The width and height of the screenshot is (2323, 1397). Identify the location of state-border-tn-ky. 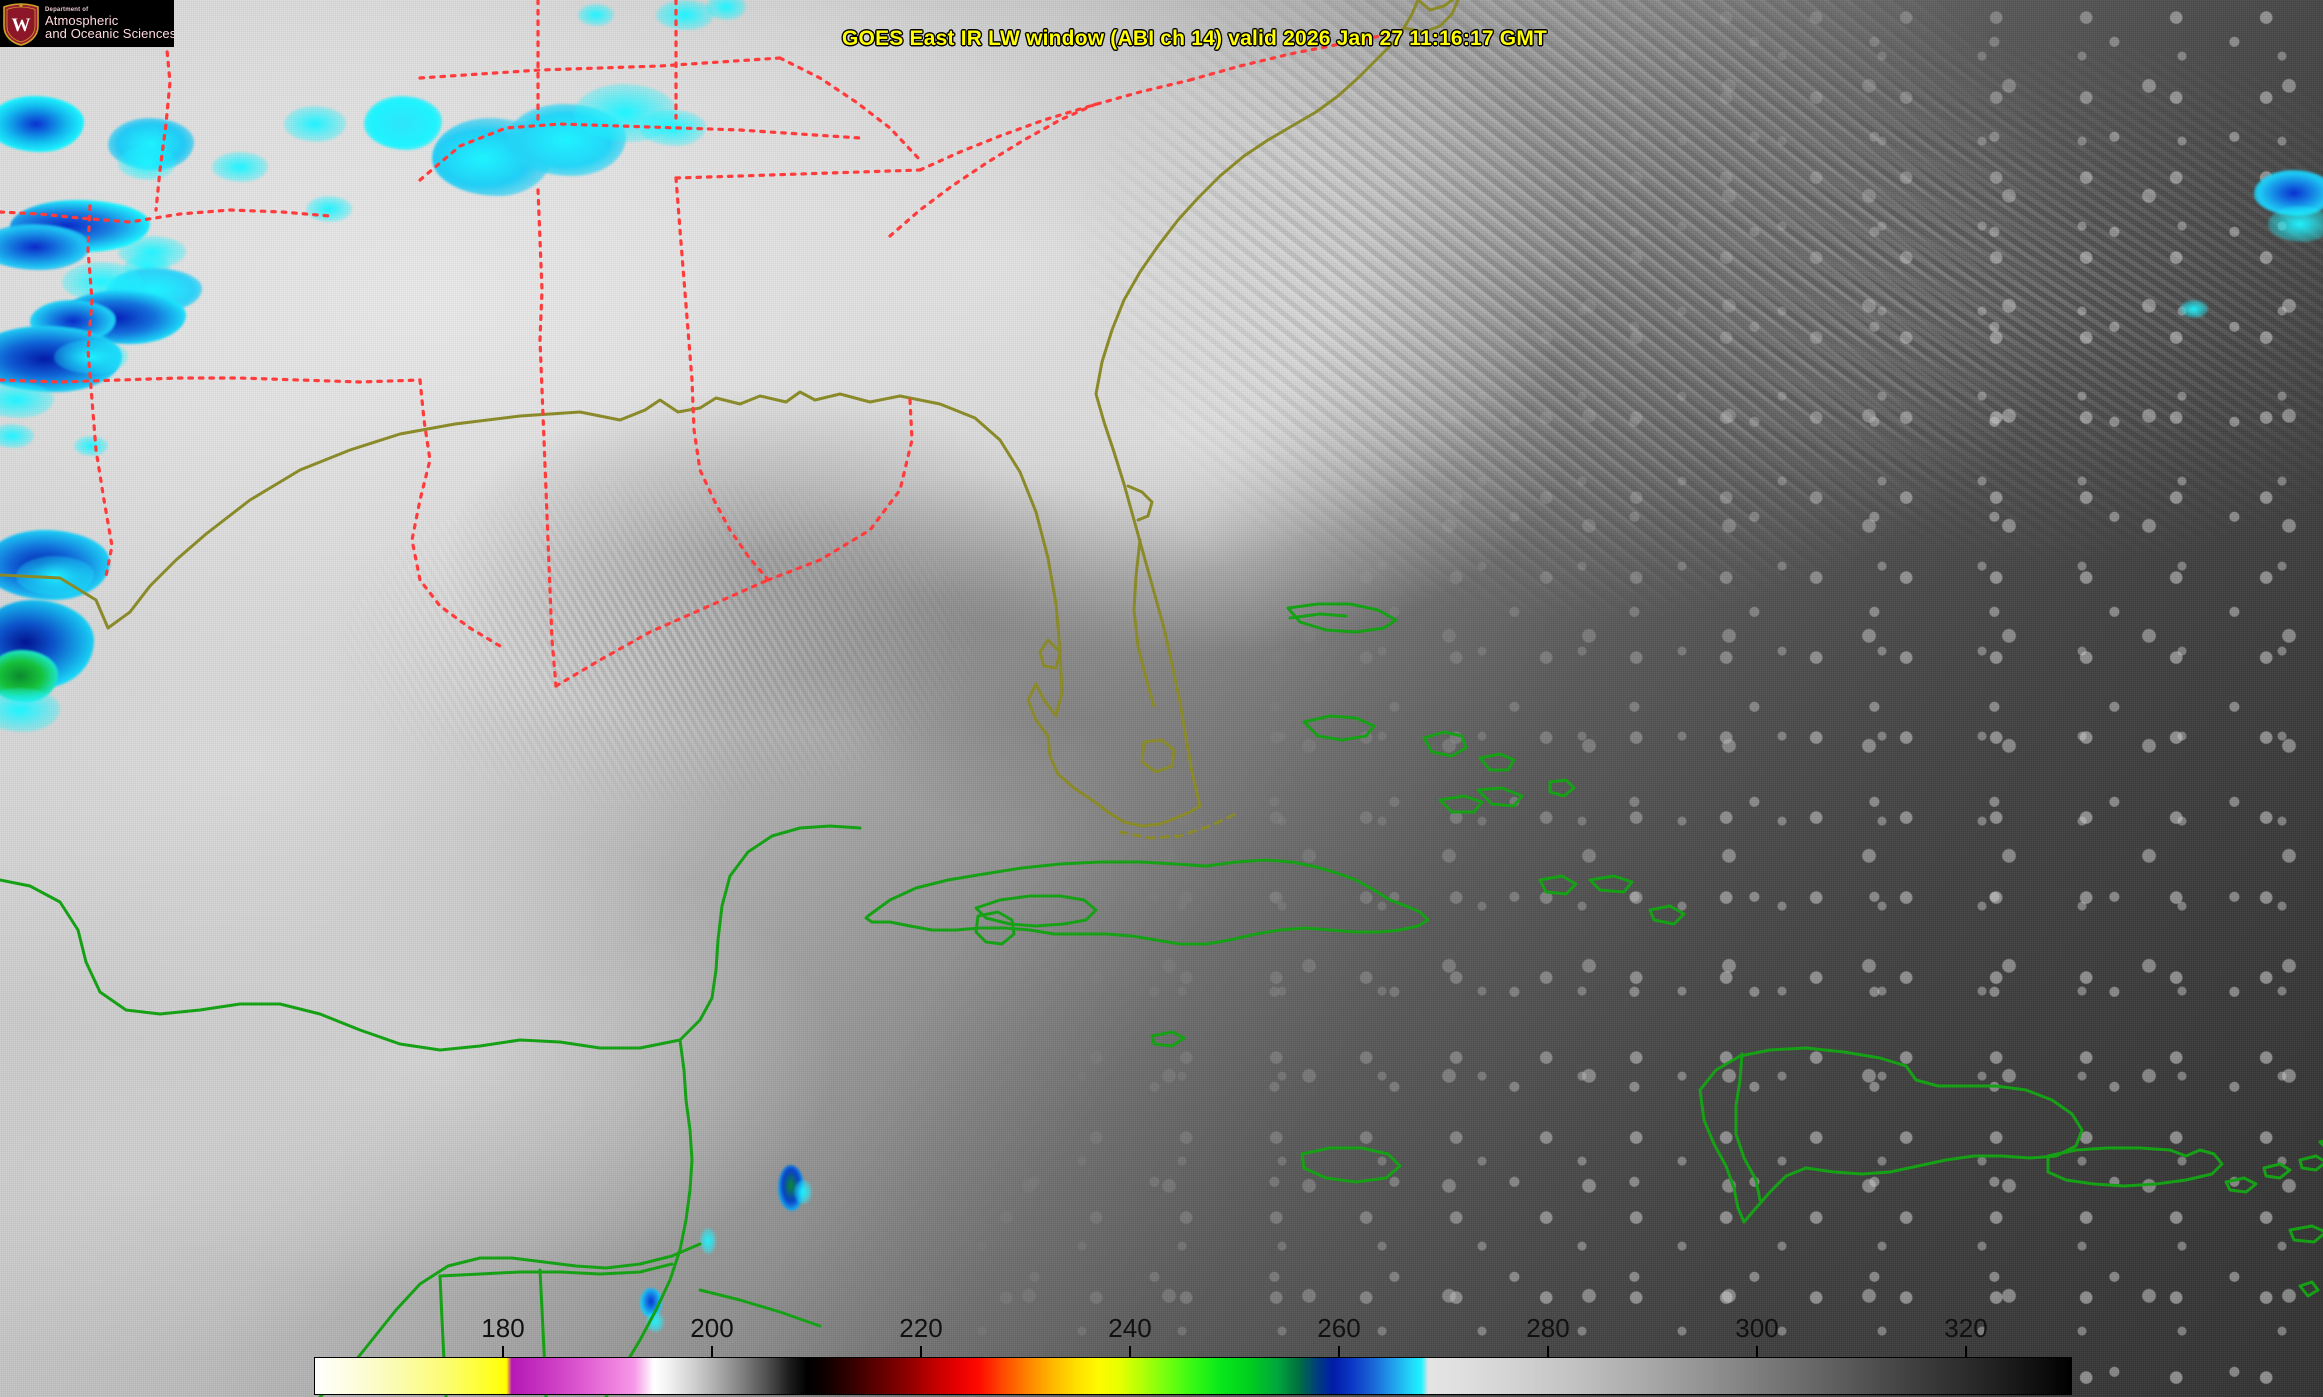
(600, 68).